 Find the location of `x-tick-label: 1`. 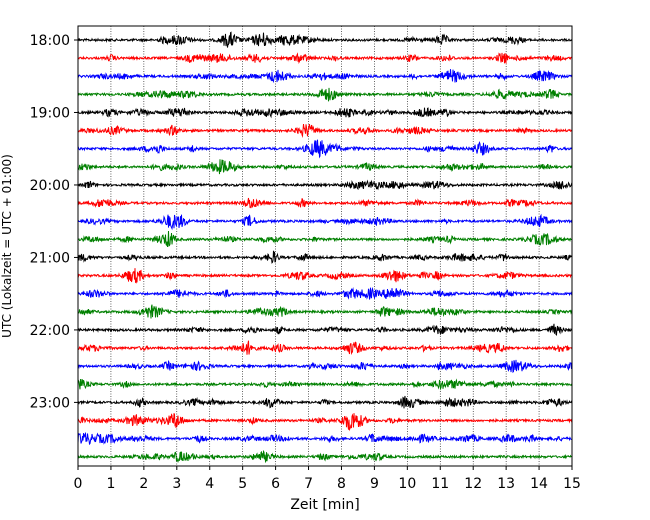

x-tick-label: 1 is located at coordinates (110, 484).